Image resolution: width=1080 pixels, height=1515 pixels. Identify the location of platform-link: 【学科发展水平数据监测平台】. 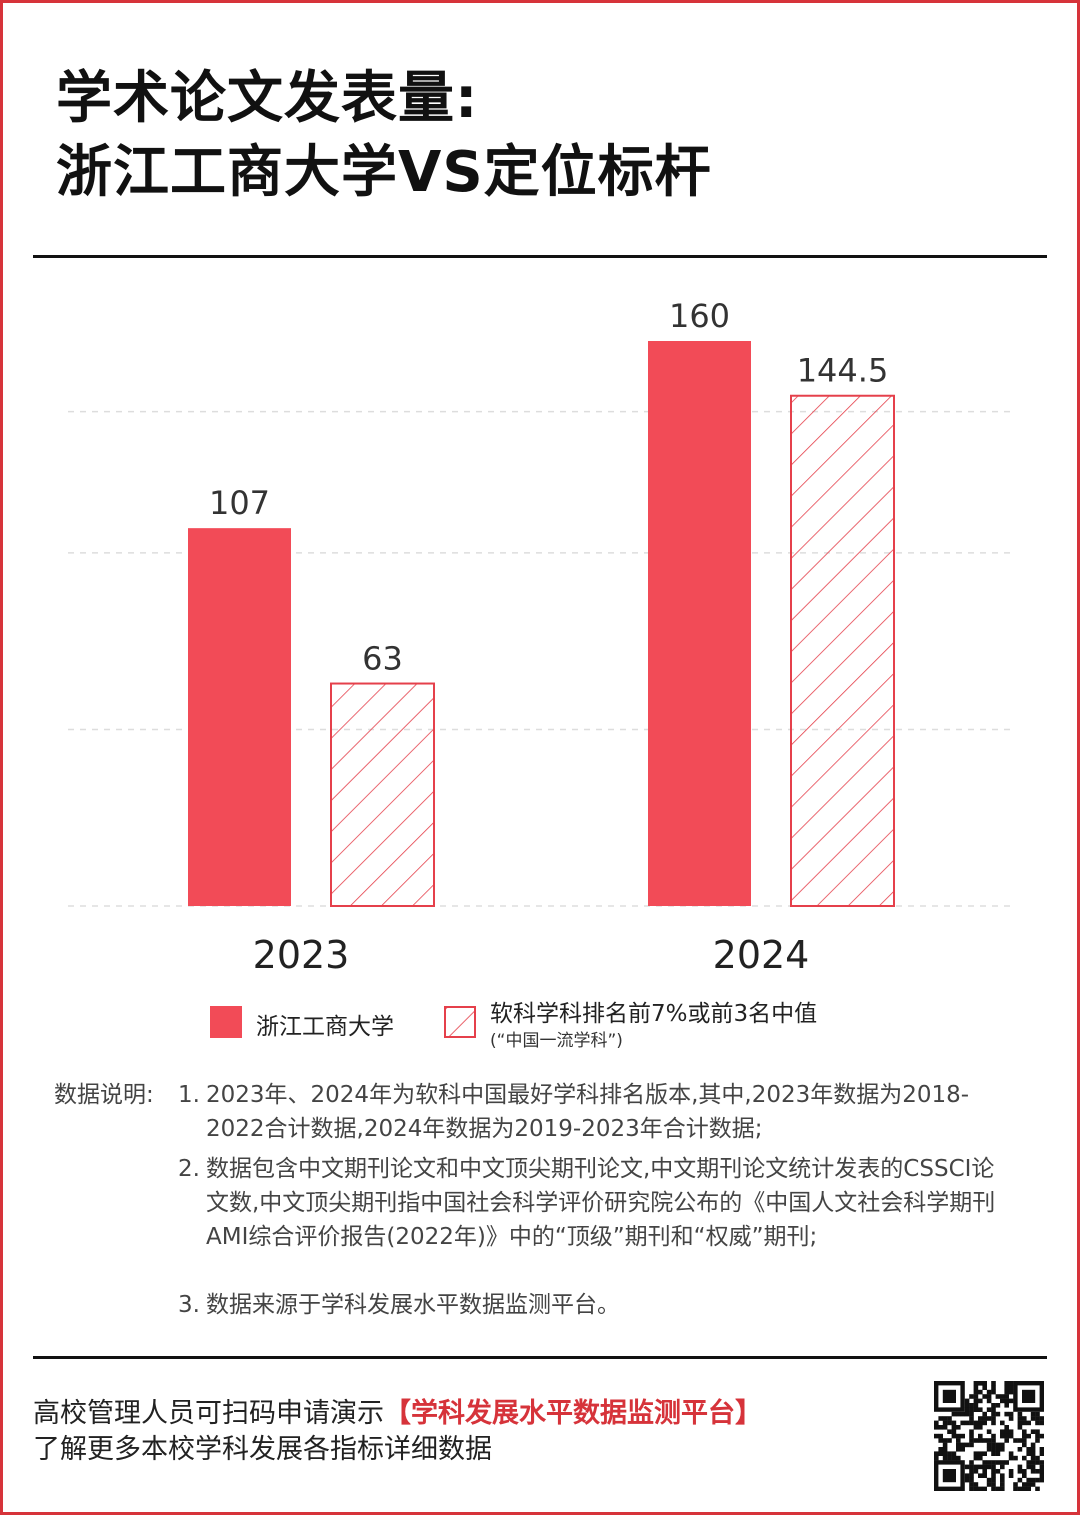
(573, 1413).